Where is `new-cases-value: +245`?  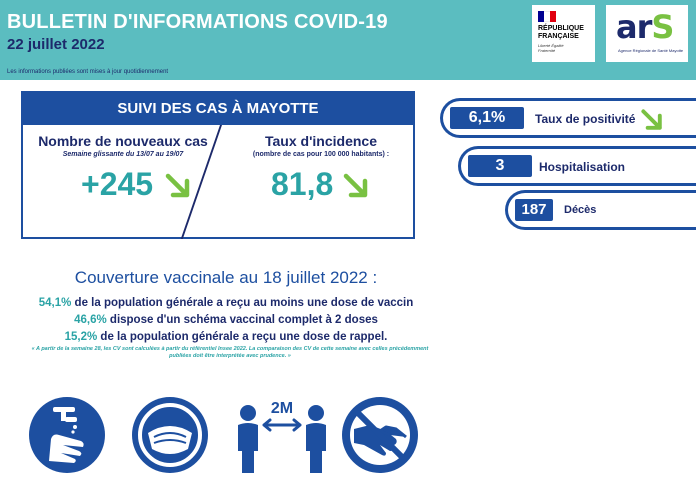
new-cases-value: +245 is located at coordinates (117, 184).